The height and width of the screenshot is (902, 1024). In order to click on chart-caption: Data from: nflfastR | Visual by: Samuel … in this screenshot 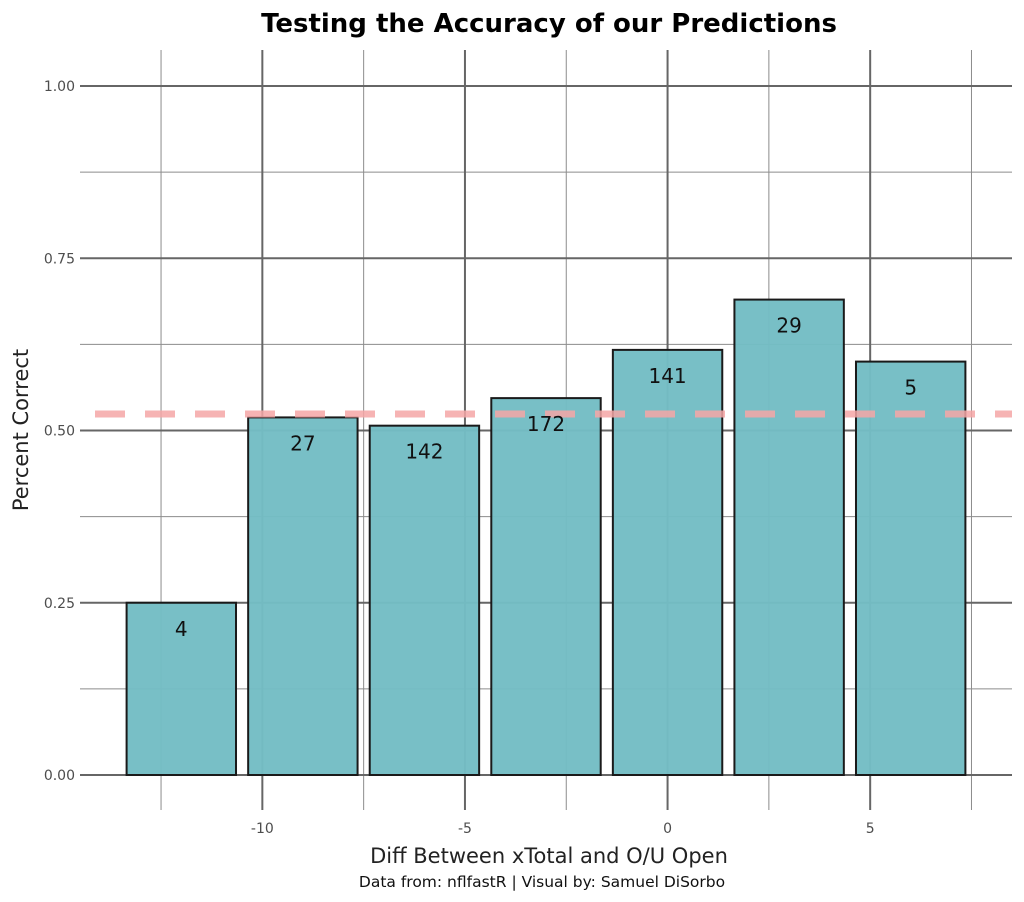, I will do `click(542, 882)`.